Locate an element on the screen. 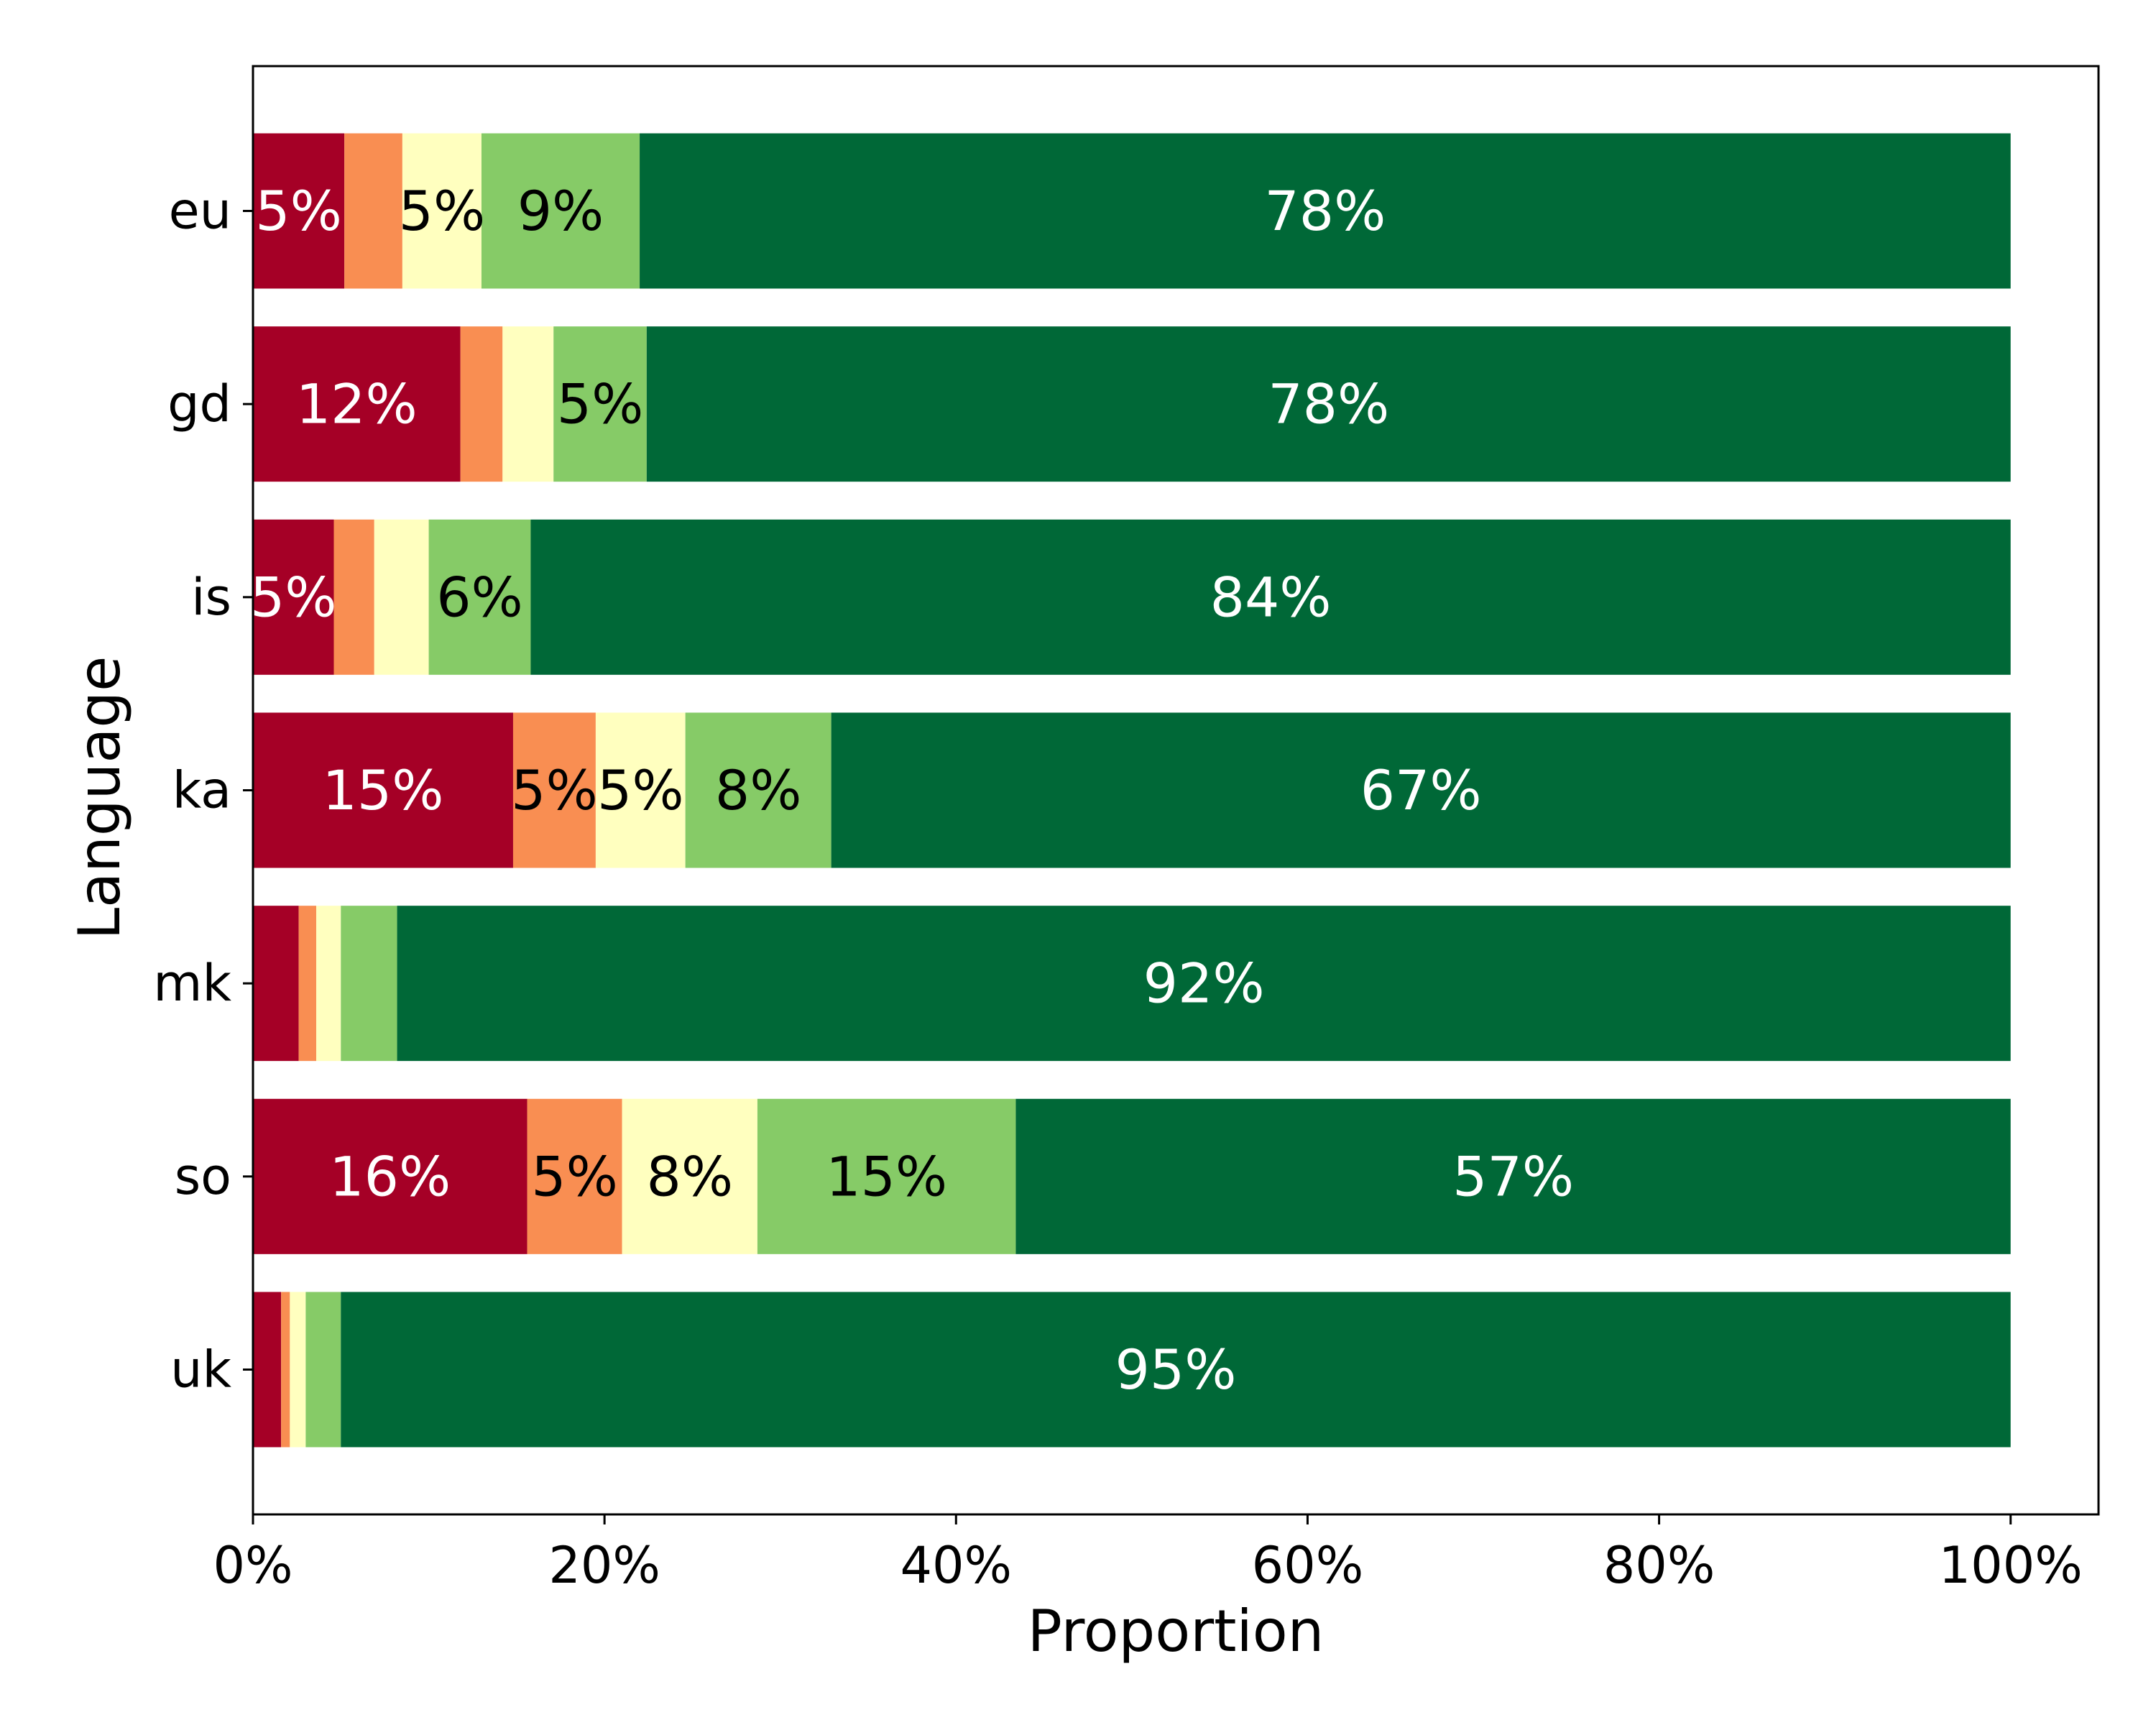 Image resolution: width=2156 pixels, height=1725 pixels. bar-label-eu-1: 5% is located at coordinates (298, 211).